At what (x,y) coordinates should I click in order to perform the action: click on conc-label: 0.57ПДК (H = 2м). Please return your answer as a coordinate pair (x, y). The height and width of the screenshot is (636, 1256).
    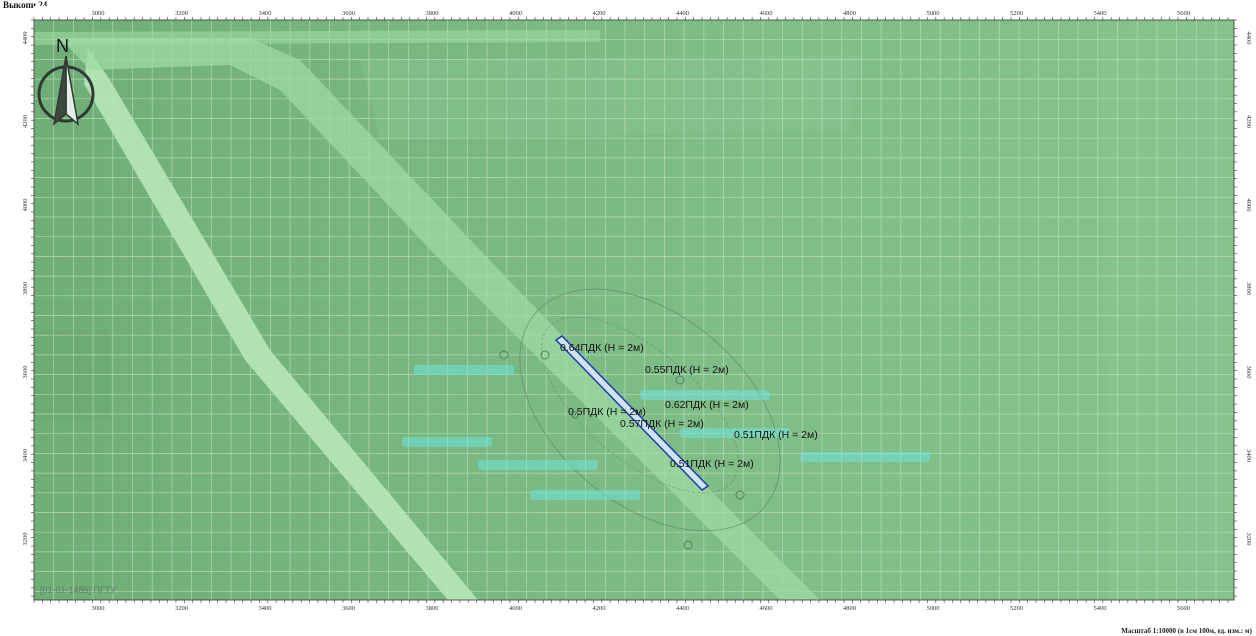
    Looking at the image, I should click on (662, 424).